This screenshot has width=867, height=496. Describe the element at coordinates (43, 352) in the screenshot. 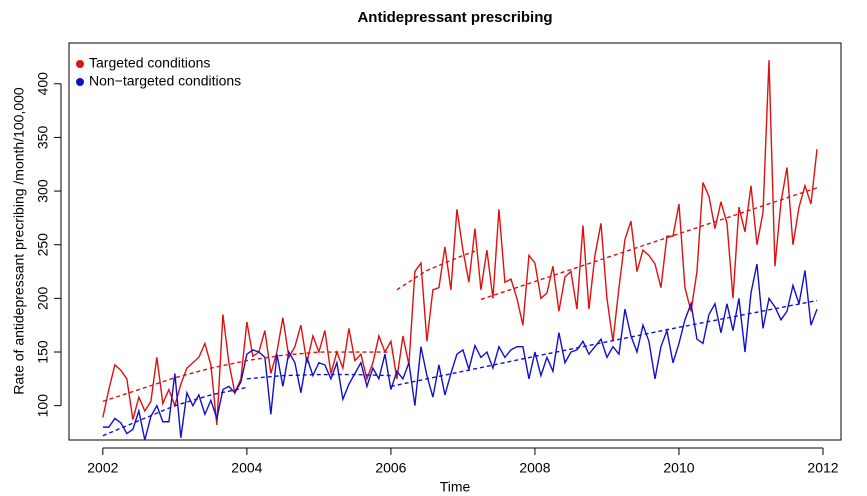

I see `y-tick-label: 150` at that location.